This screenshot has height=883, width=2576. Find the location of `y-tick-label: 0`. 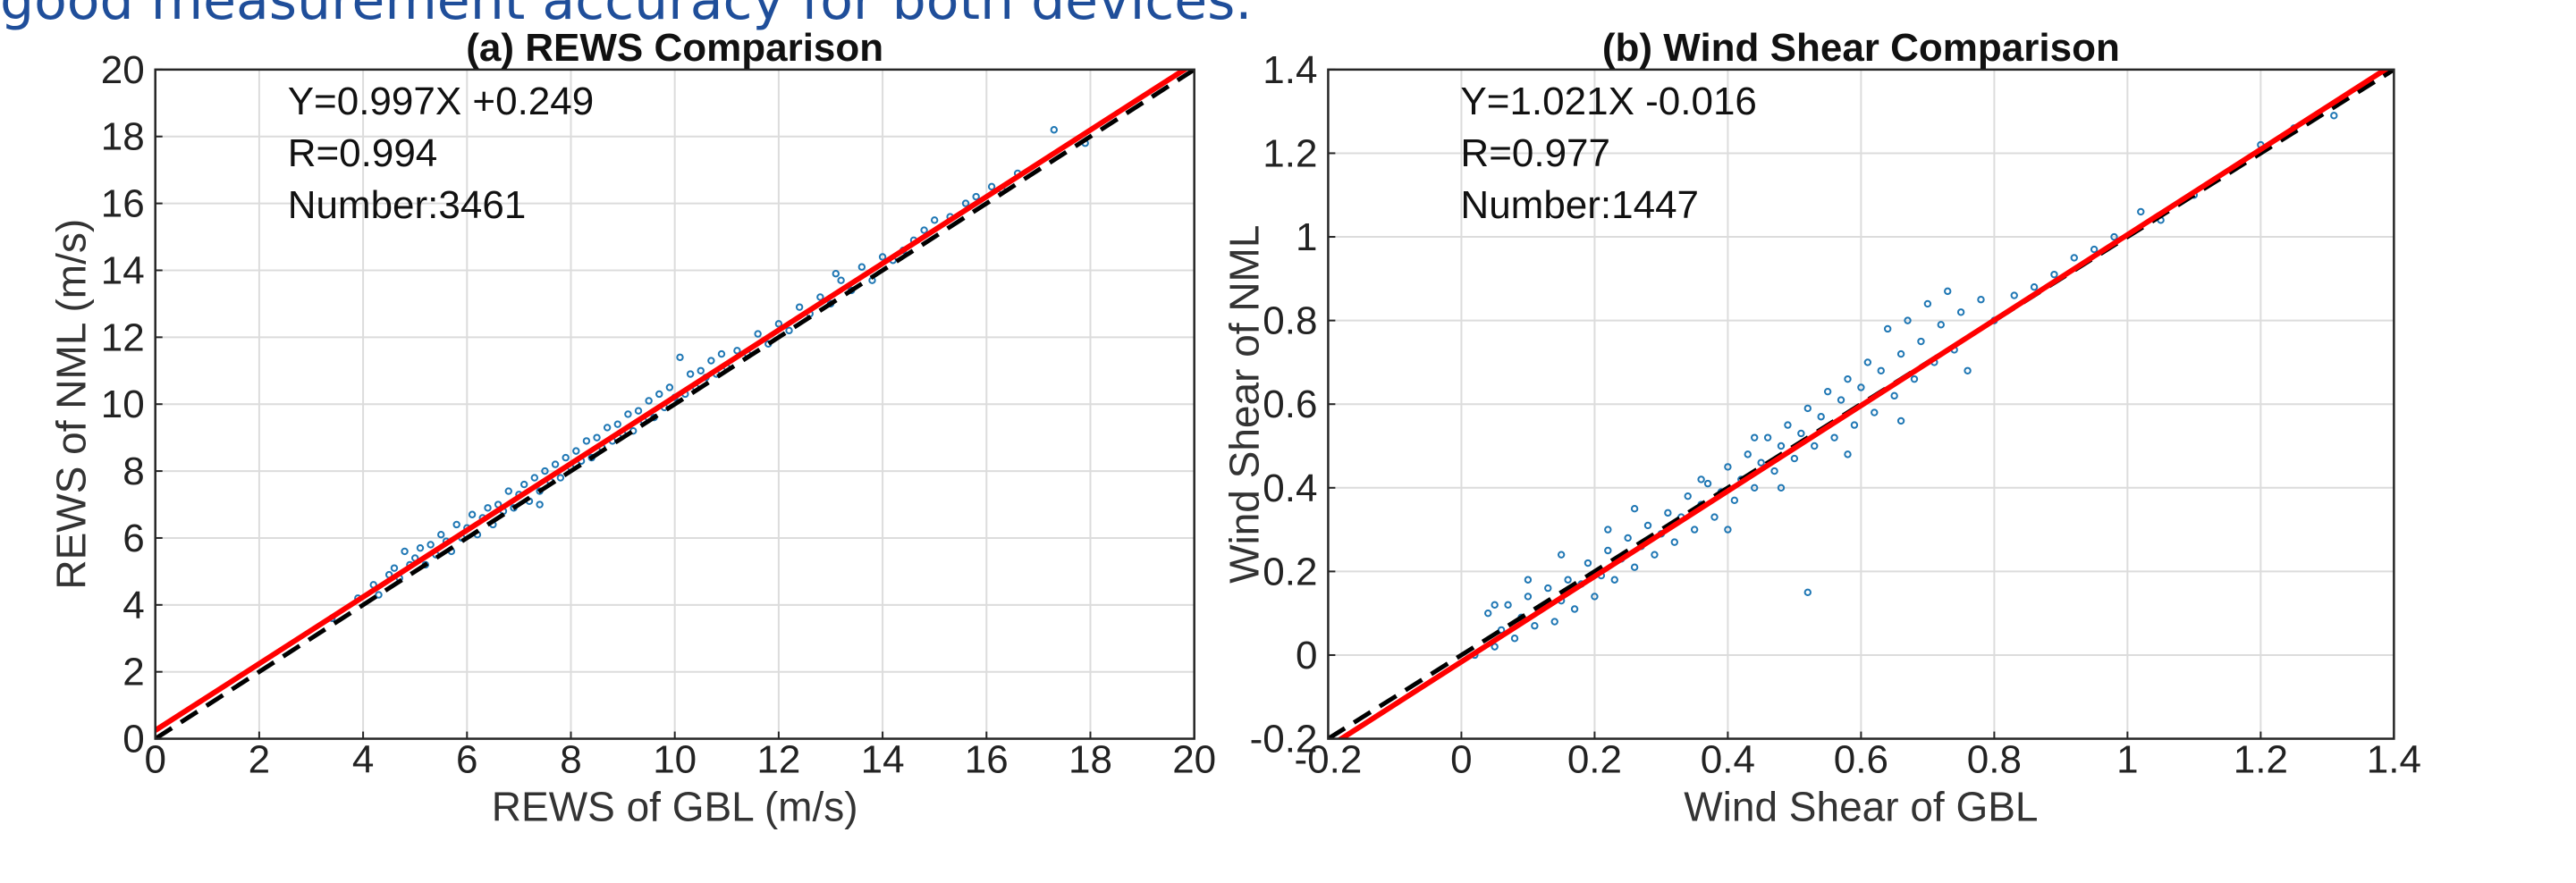

y-tick-label: 0 is located at coordinates (1306, 655).